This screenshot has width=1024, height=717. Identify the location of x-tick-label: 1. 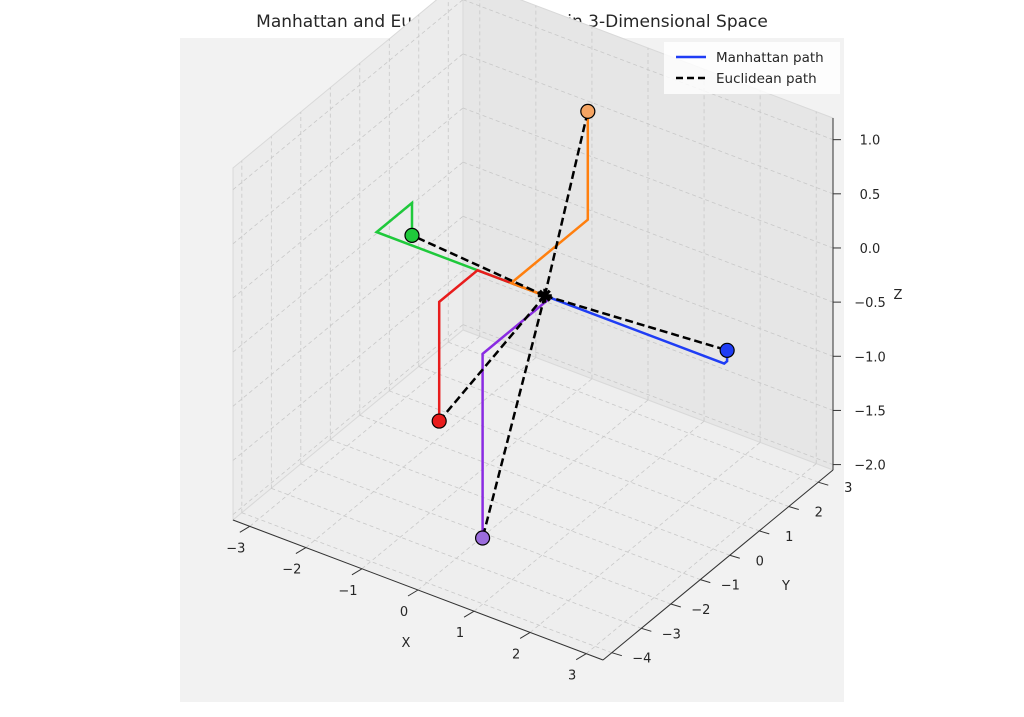
(460, 633).